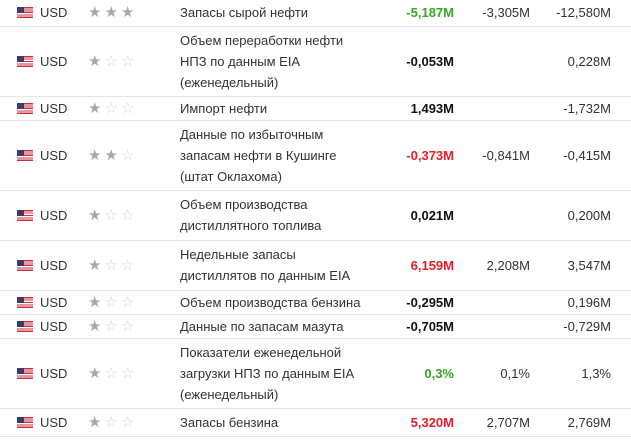 This screenshot has width=631, height=441. Describe the element at coordinates (416, 373) in the screenshot. I see `actual-value: 0,3%` at that location.